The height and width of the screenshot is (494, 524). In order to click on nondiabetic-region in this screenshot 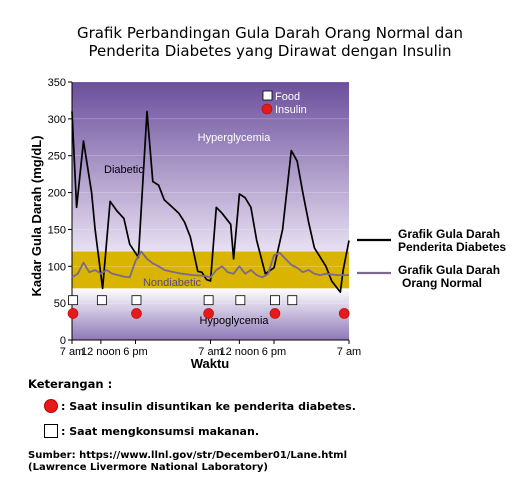, I will do `click(210, 270)`.